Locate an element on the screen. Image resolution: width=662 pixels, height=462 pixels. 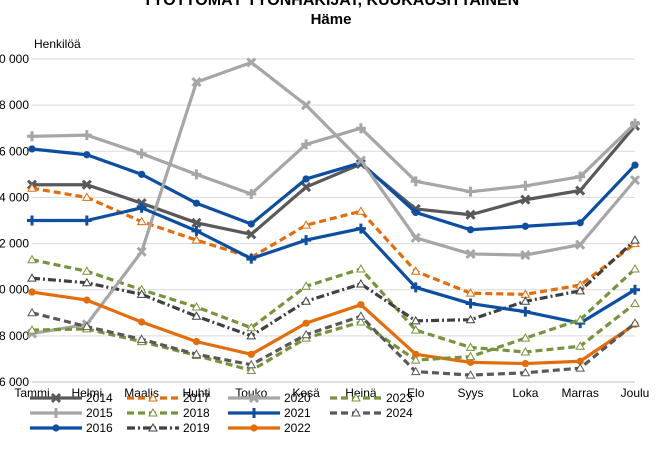
x-tick-label: Huhti is located at coordinates (196, 393).